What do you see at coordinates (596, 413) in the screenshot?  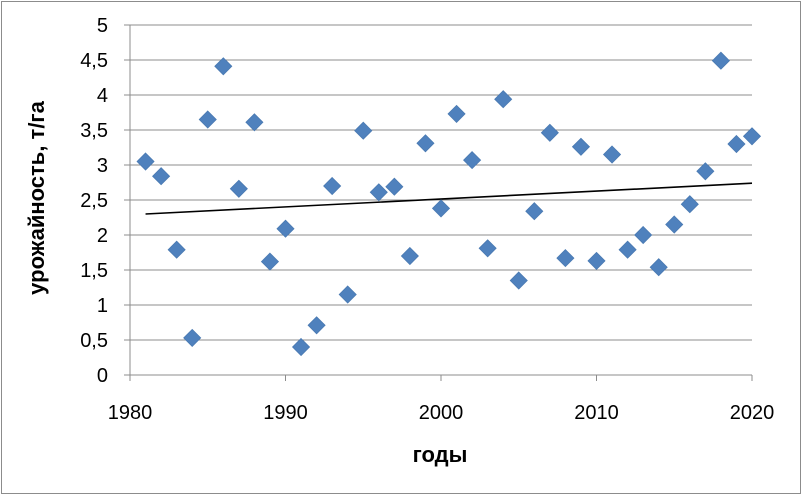 I see `x-tick-label: 2010` at bounding box center [596, 413].